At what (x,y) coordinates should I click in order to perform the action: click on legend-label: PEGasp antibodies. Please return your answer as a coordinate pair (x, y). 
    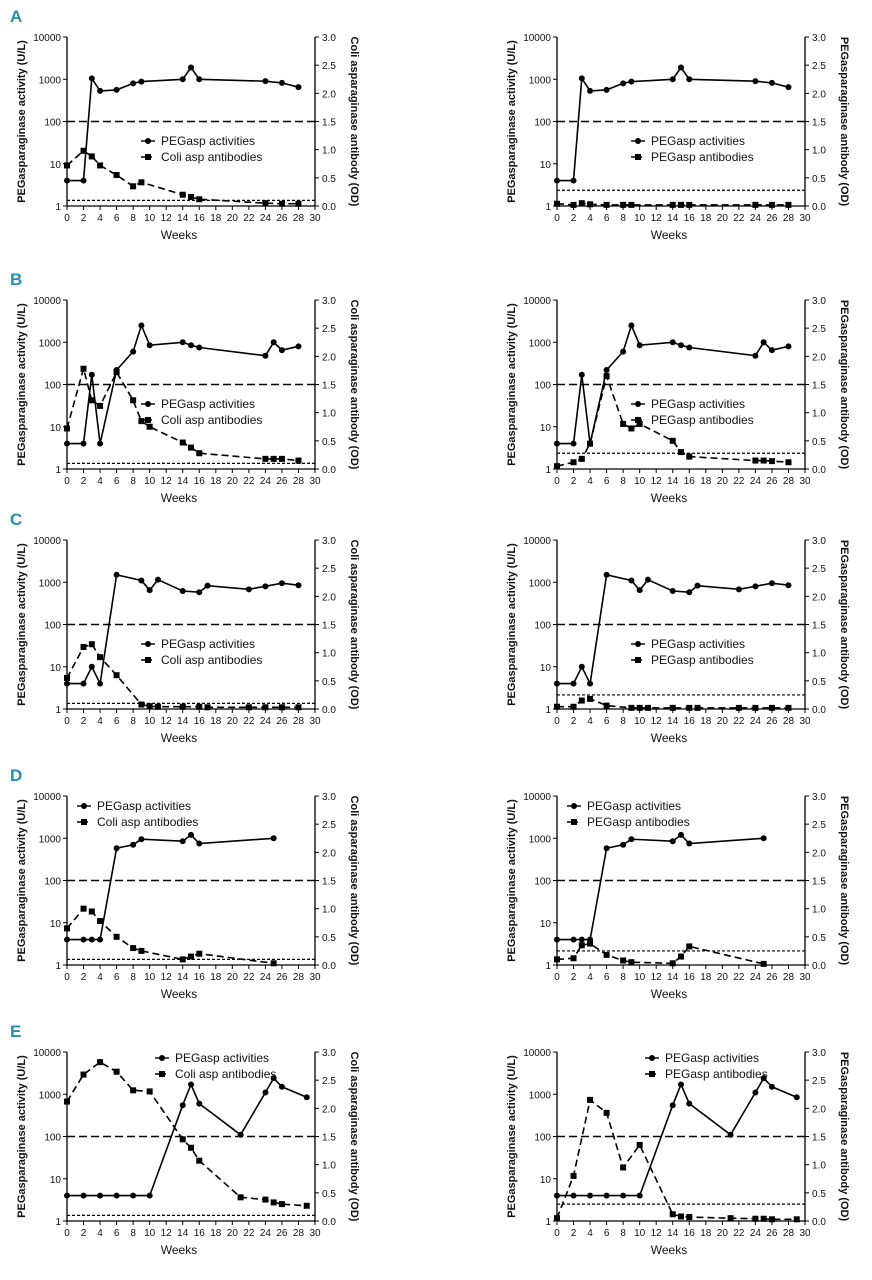
    Looking at the image, I should click on (702, 157).